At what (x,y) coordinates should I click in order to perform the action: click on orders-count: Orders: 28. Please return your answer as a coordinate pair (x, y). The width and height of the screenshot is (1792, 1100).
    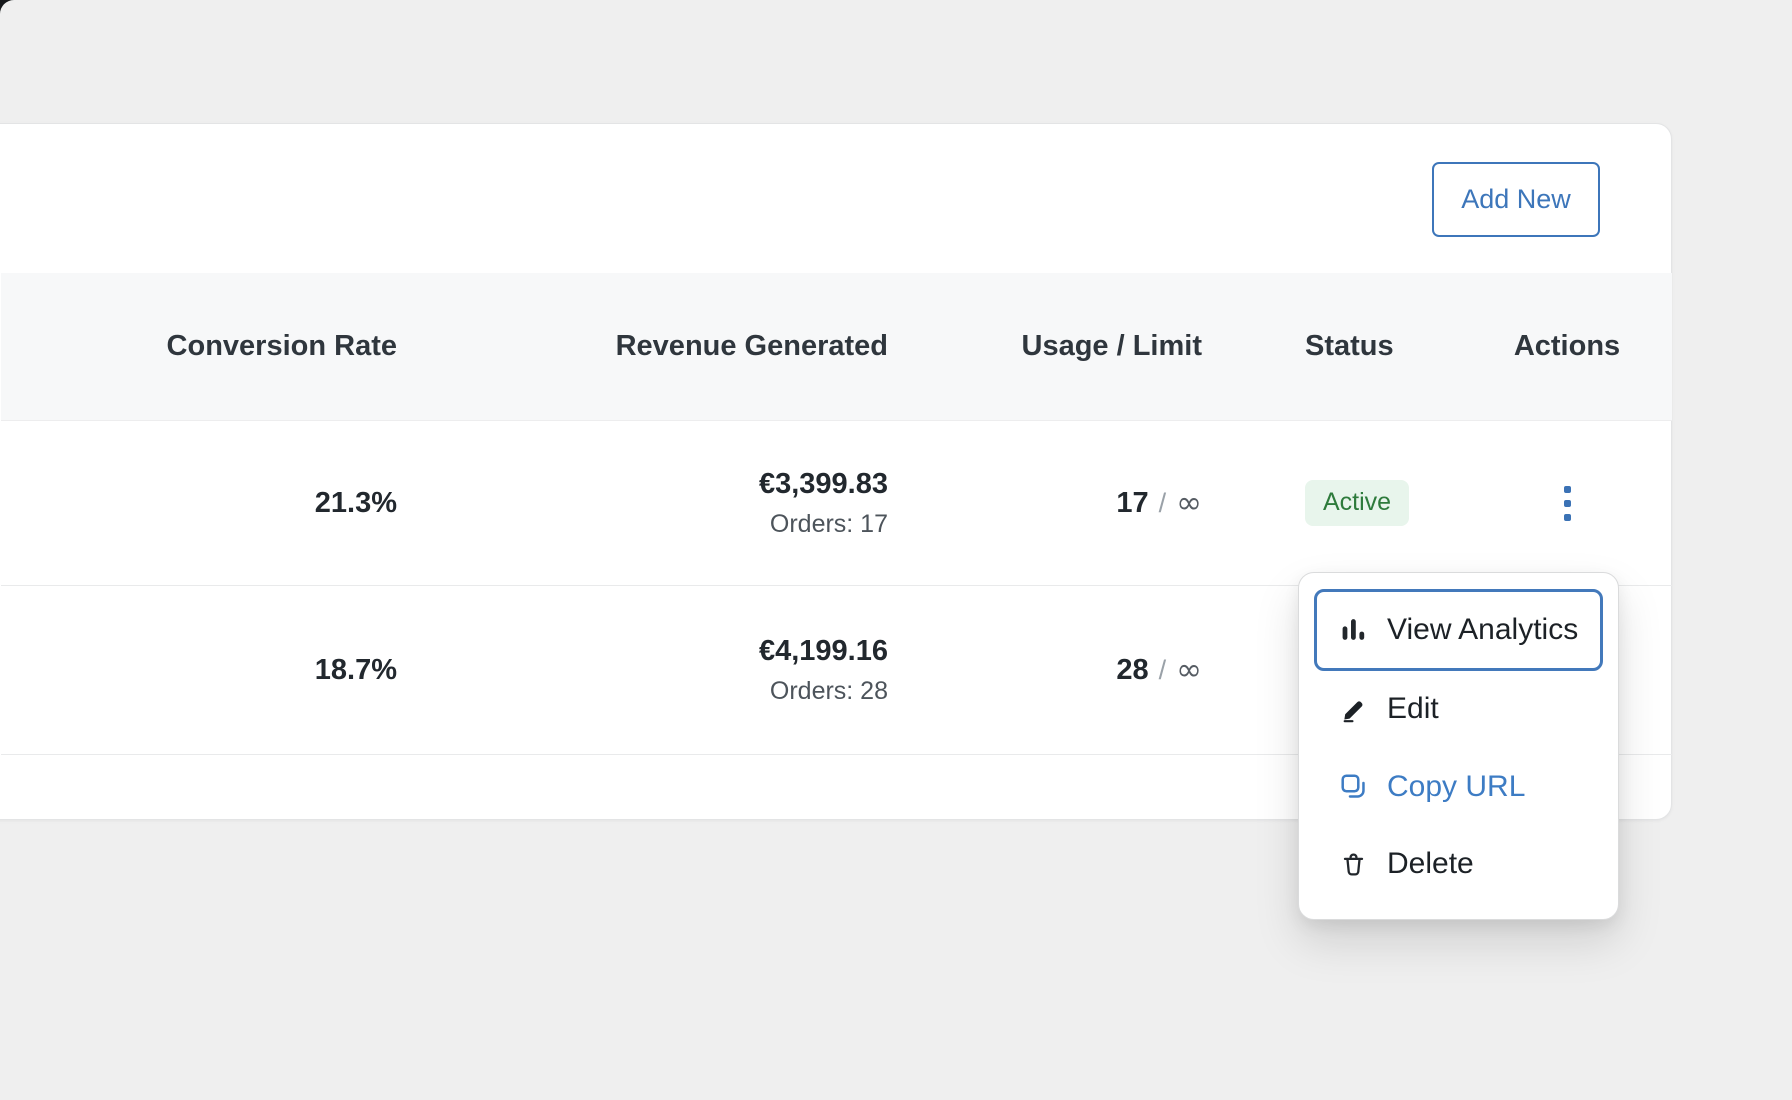
    Looking at the image, I should click on (828, 690).